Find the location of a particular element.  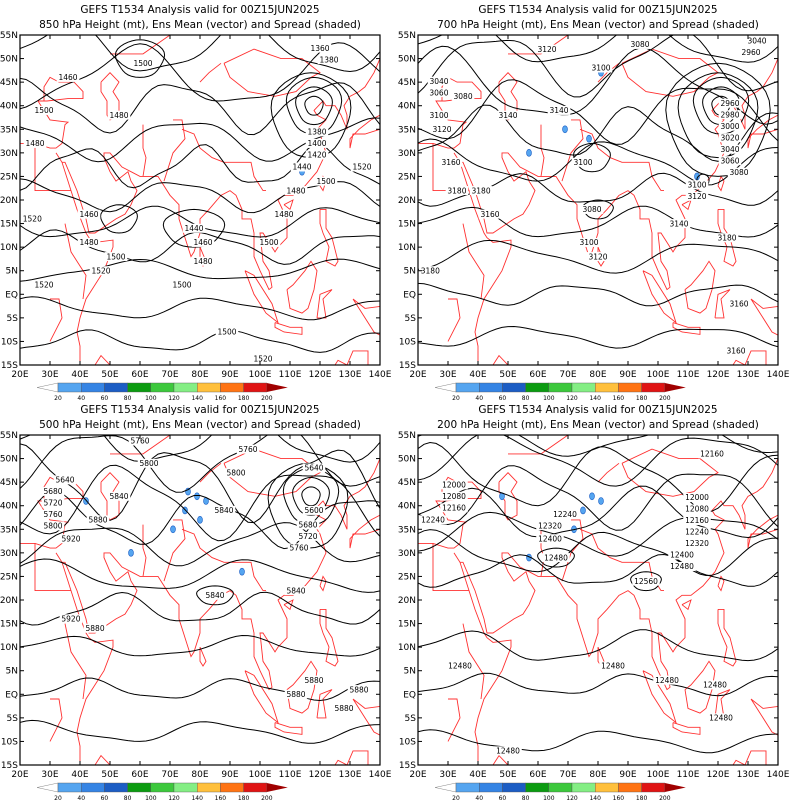

contour-label-group: 3160 is located at coordinates (736, 351).